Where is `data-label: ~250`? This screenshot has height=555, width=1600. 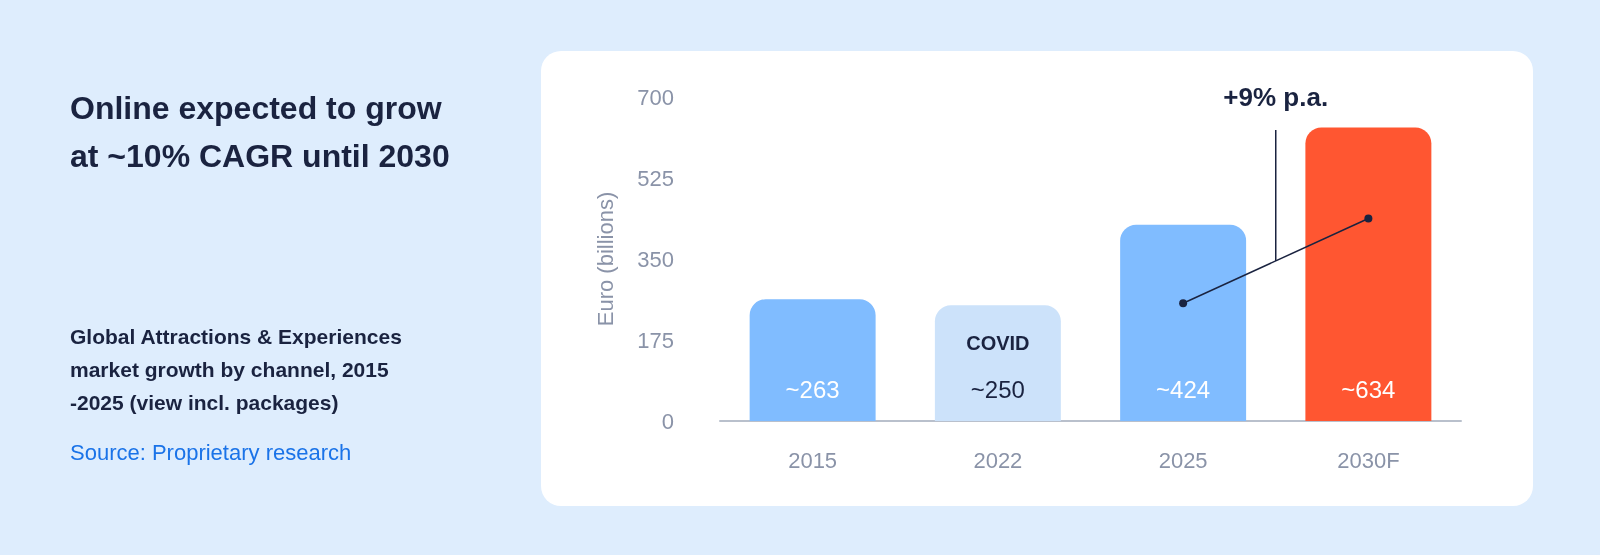 data-label: ~250 is located at coordinates (997, 389).